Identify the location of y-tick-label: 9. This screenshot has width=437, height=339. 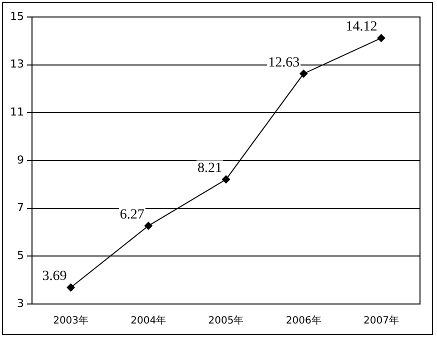
(20, 159).